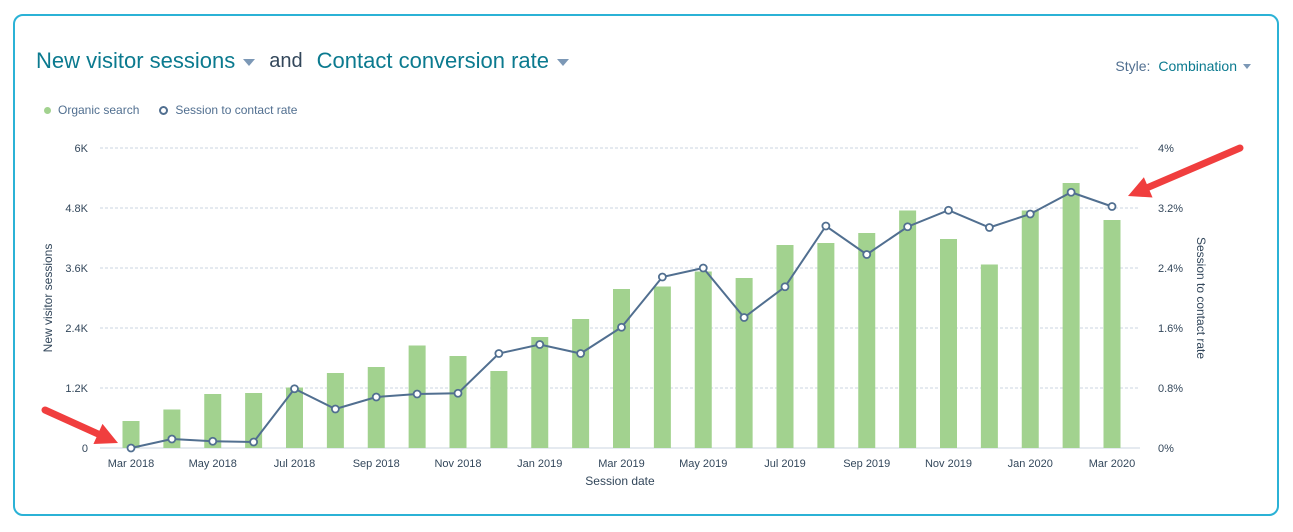  What do you see at coordinates (76, 269) in the screenshot?
I see `y-left-tick-label: 3.6K` at bounding box center [76, 269].